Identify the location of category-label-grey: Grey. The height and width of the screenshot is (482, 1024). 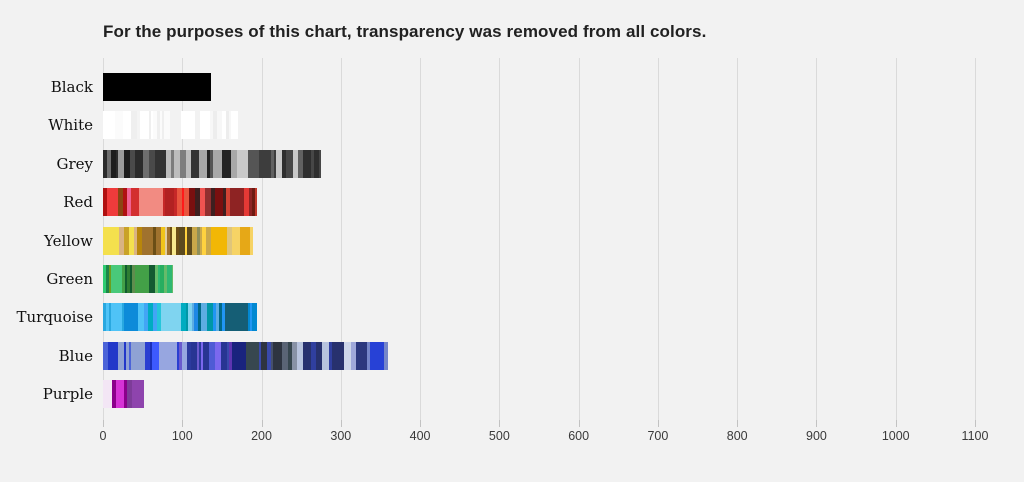
(74, 163).